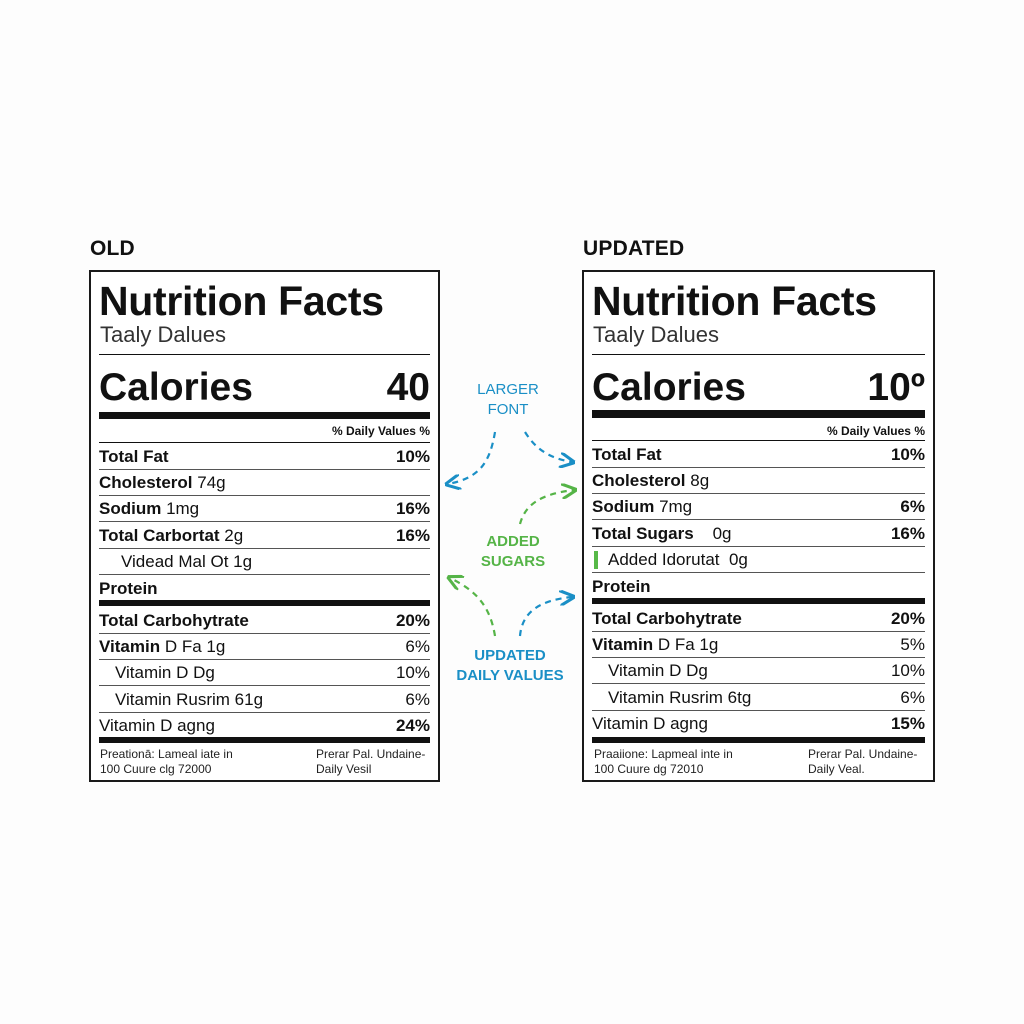 This screenshot has width=1024, height=1024. I want to click on nutrient-name: Cholesterol 8g, so click(650, 481).